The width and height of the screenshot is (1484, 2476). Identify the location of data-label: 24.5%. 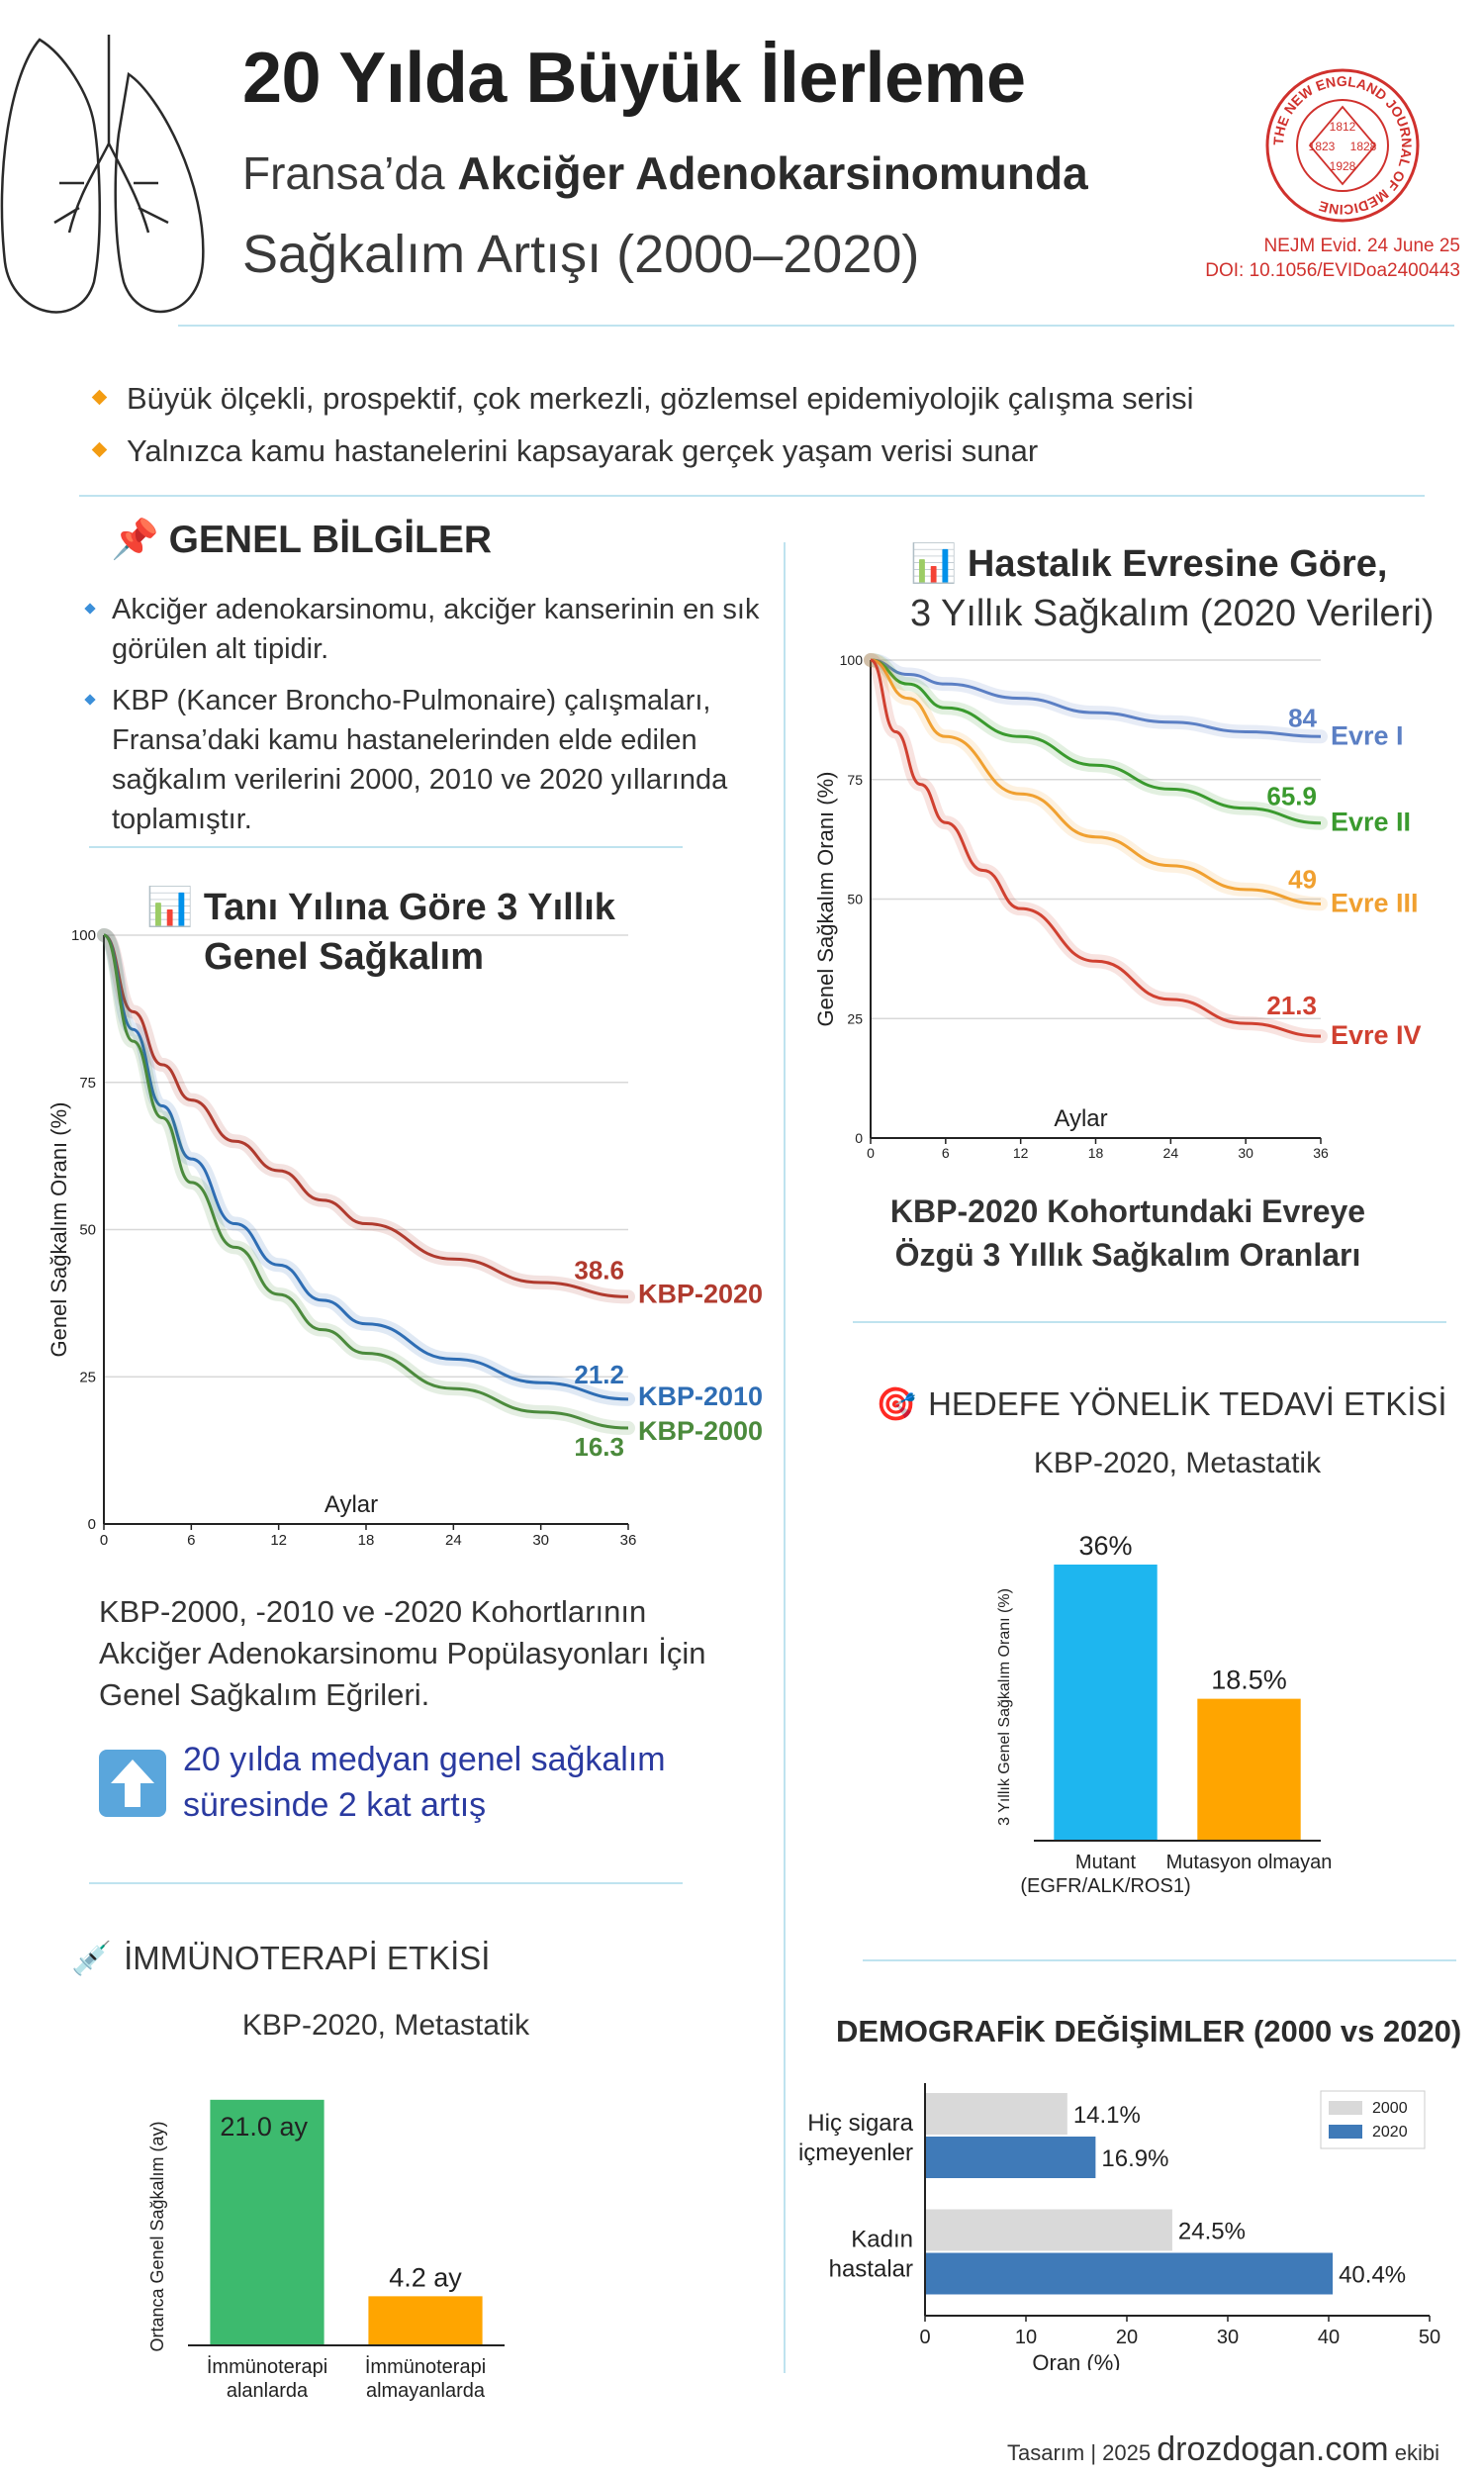
(1212, 2232).